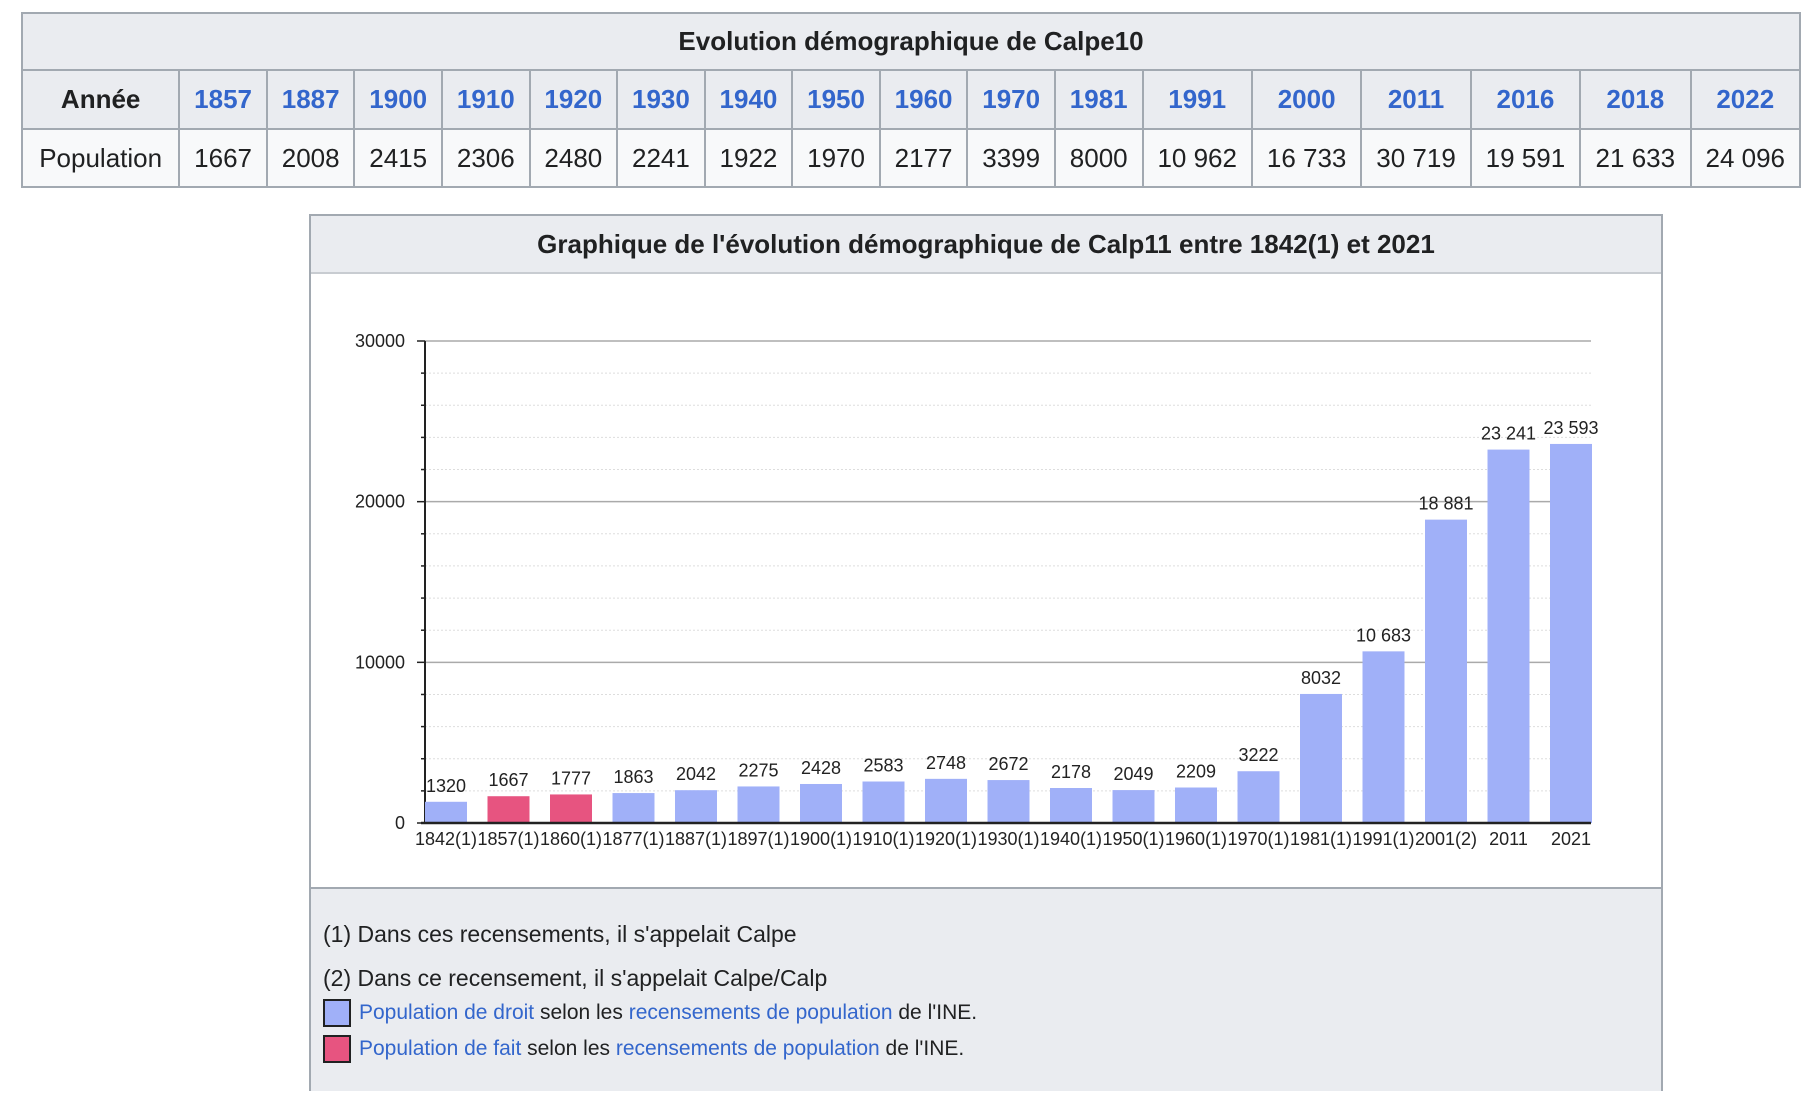  What do you see at coordinates (633, 839) in the screenshot?
I see `x-tick-label: 1877(1)` at bounding box center [633, 839].